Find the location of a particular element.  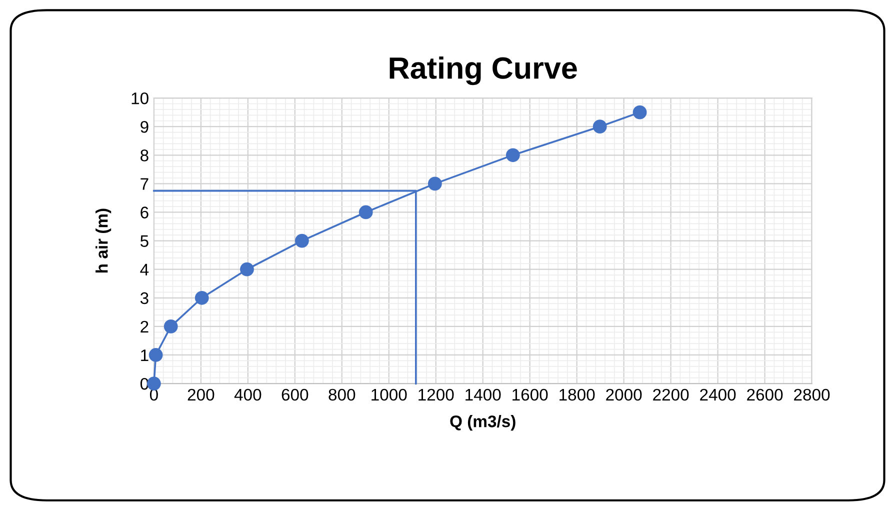

x-tick-label: 1000 is located at coordinates (389, 394).